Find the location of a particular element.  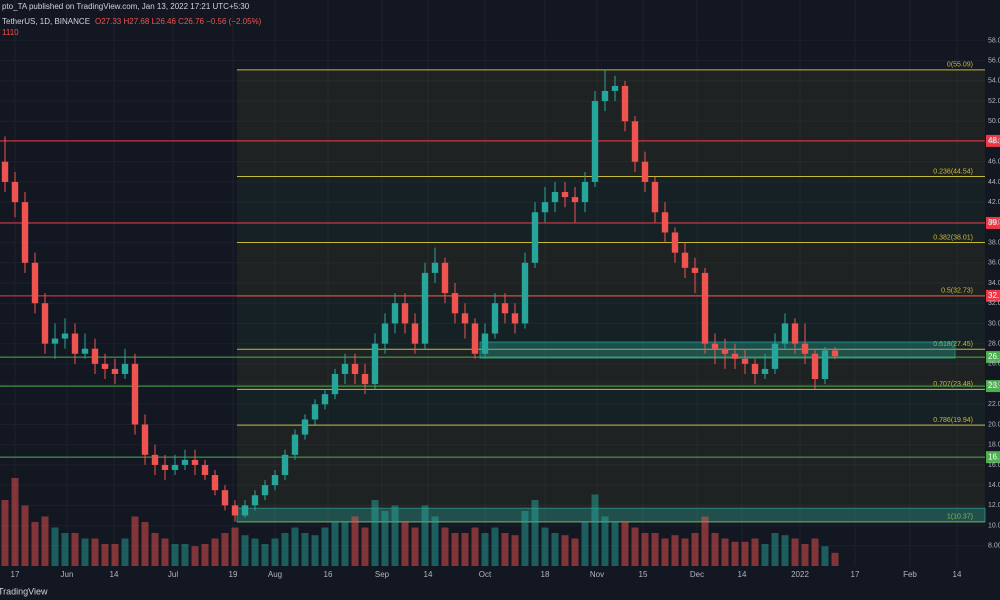

fib-label: 0.707(23.48) is located at coordinates (953, 384).